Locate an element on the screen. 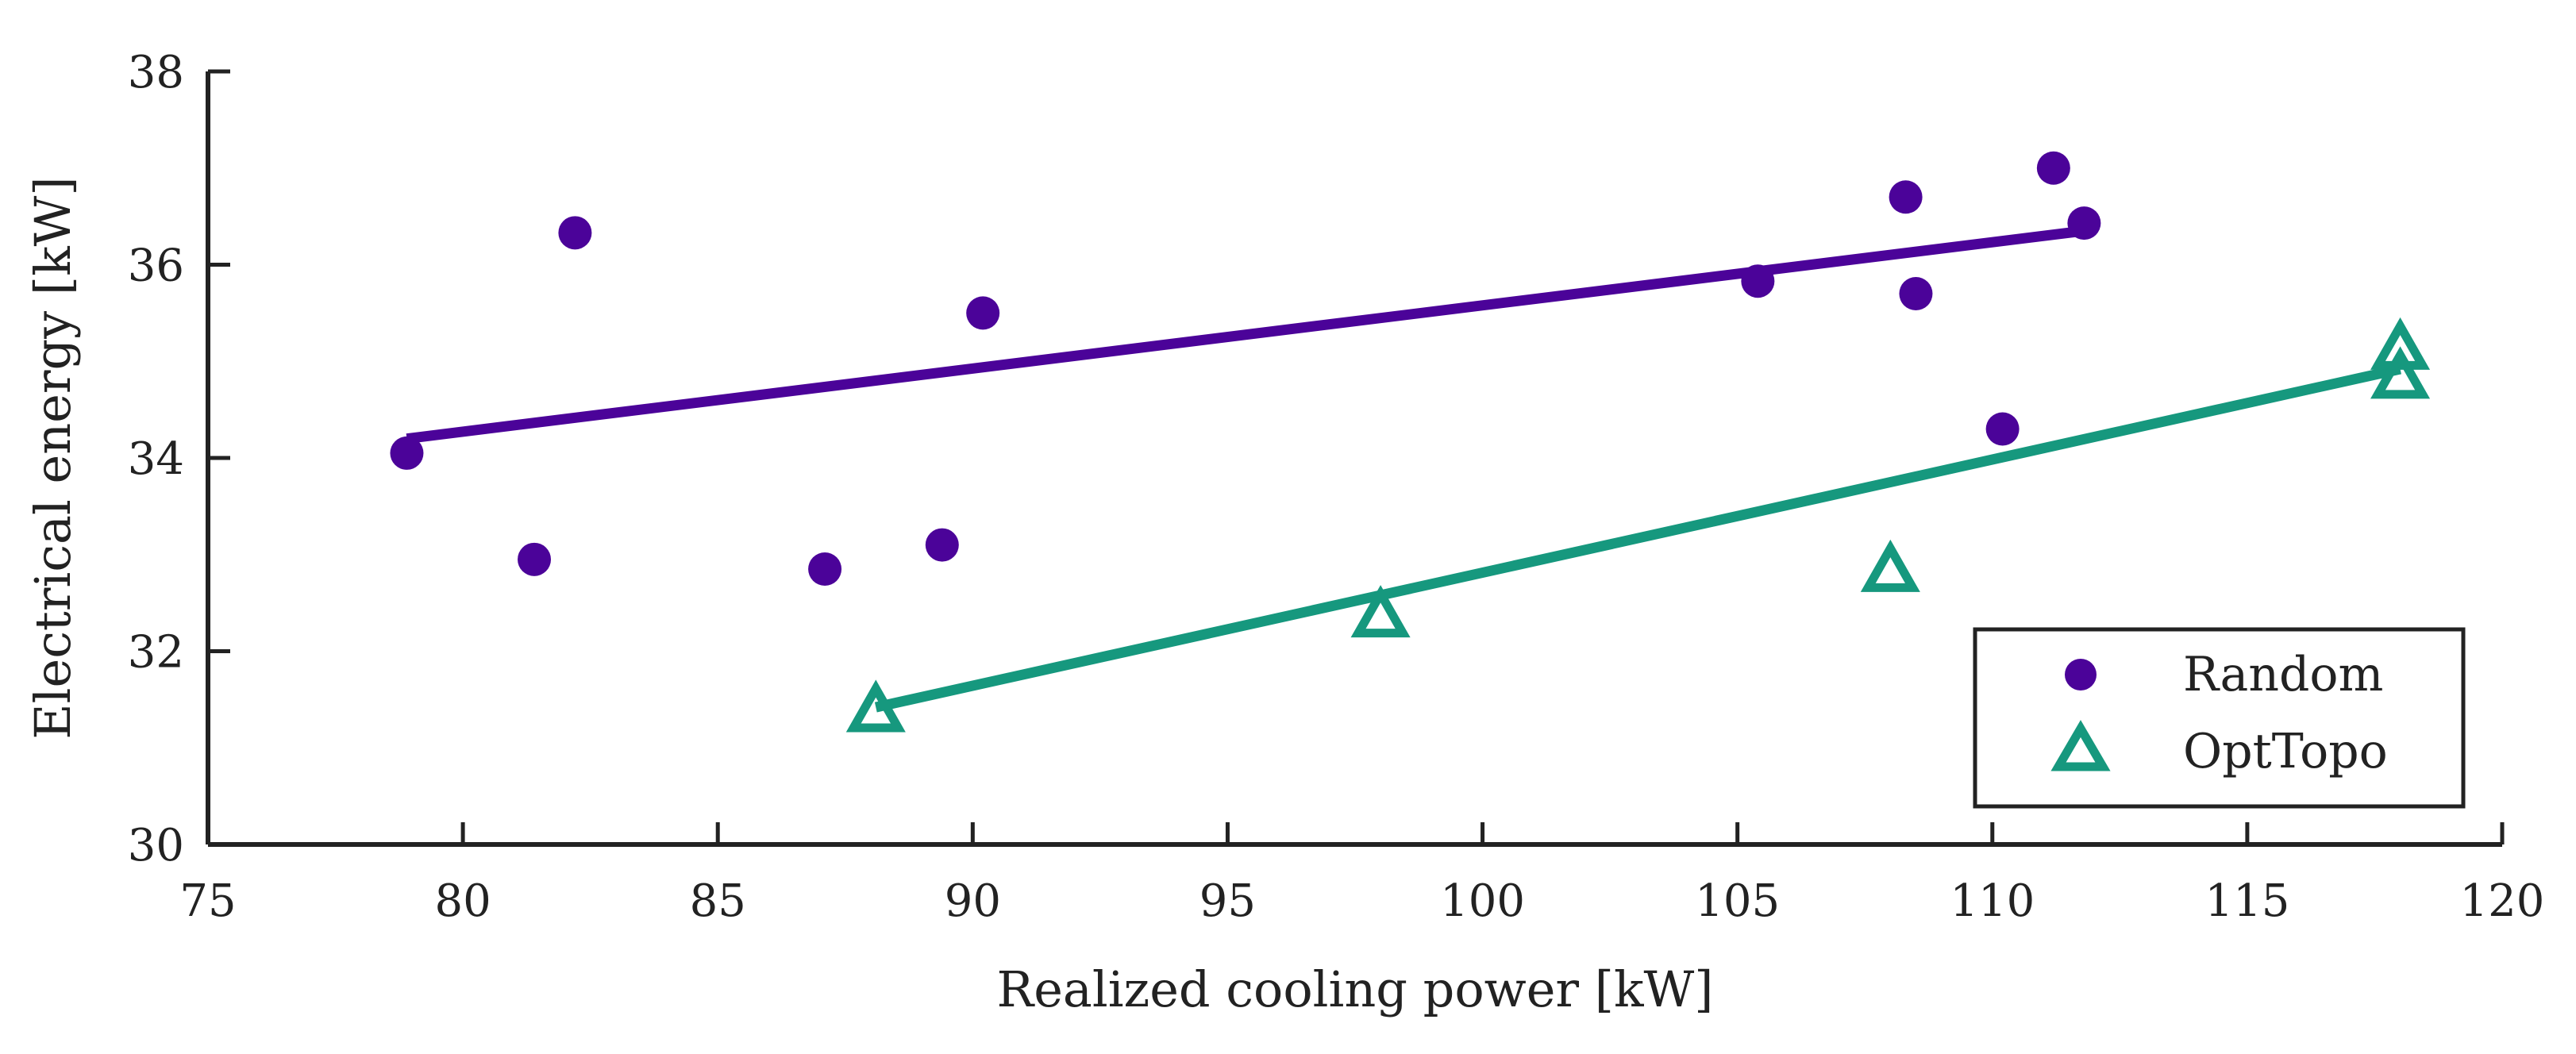 Image resolution: width=2576 pixels, height=1054 pixels. y-axis-label: Electrical energy [kW] is located at coordinates (53, 458).